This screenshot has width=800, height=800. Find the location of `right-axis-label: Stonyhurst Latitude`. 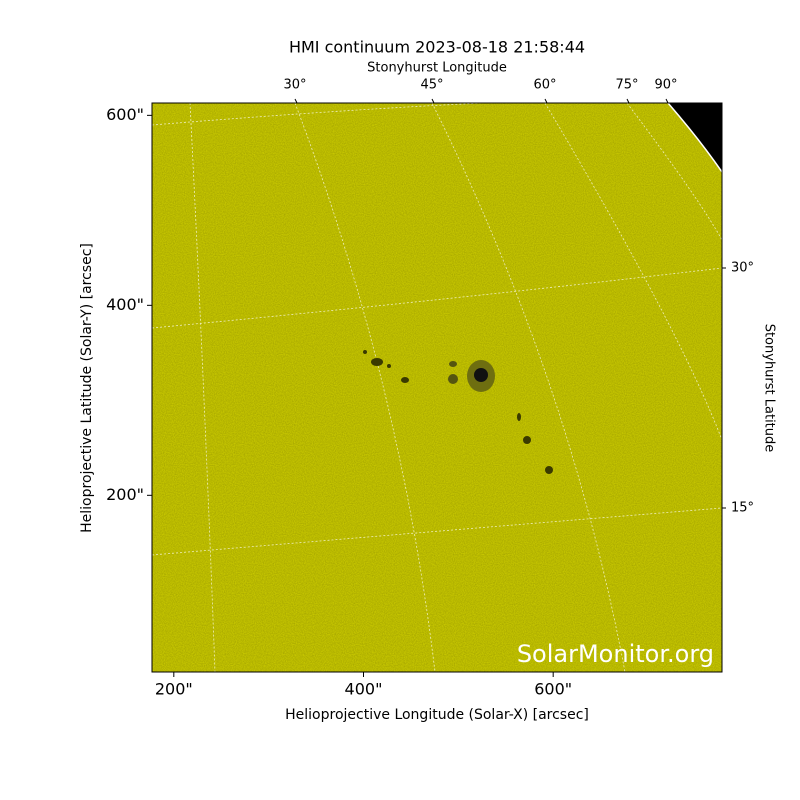

right-axis-label: Stonyhurst Latitude is located at coordinates (769, 388).